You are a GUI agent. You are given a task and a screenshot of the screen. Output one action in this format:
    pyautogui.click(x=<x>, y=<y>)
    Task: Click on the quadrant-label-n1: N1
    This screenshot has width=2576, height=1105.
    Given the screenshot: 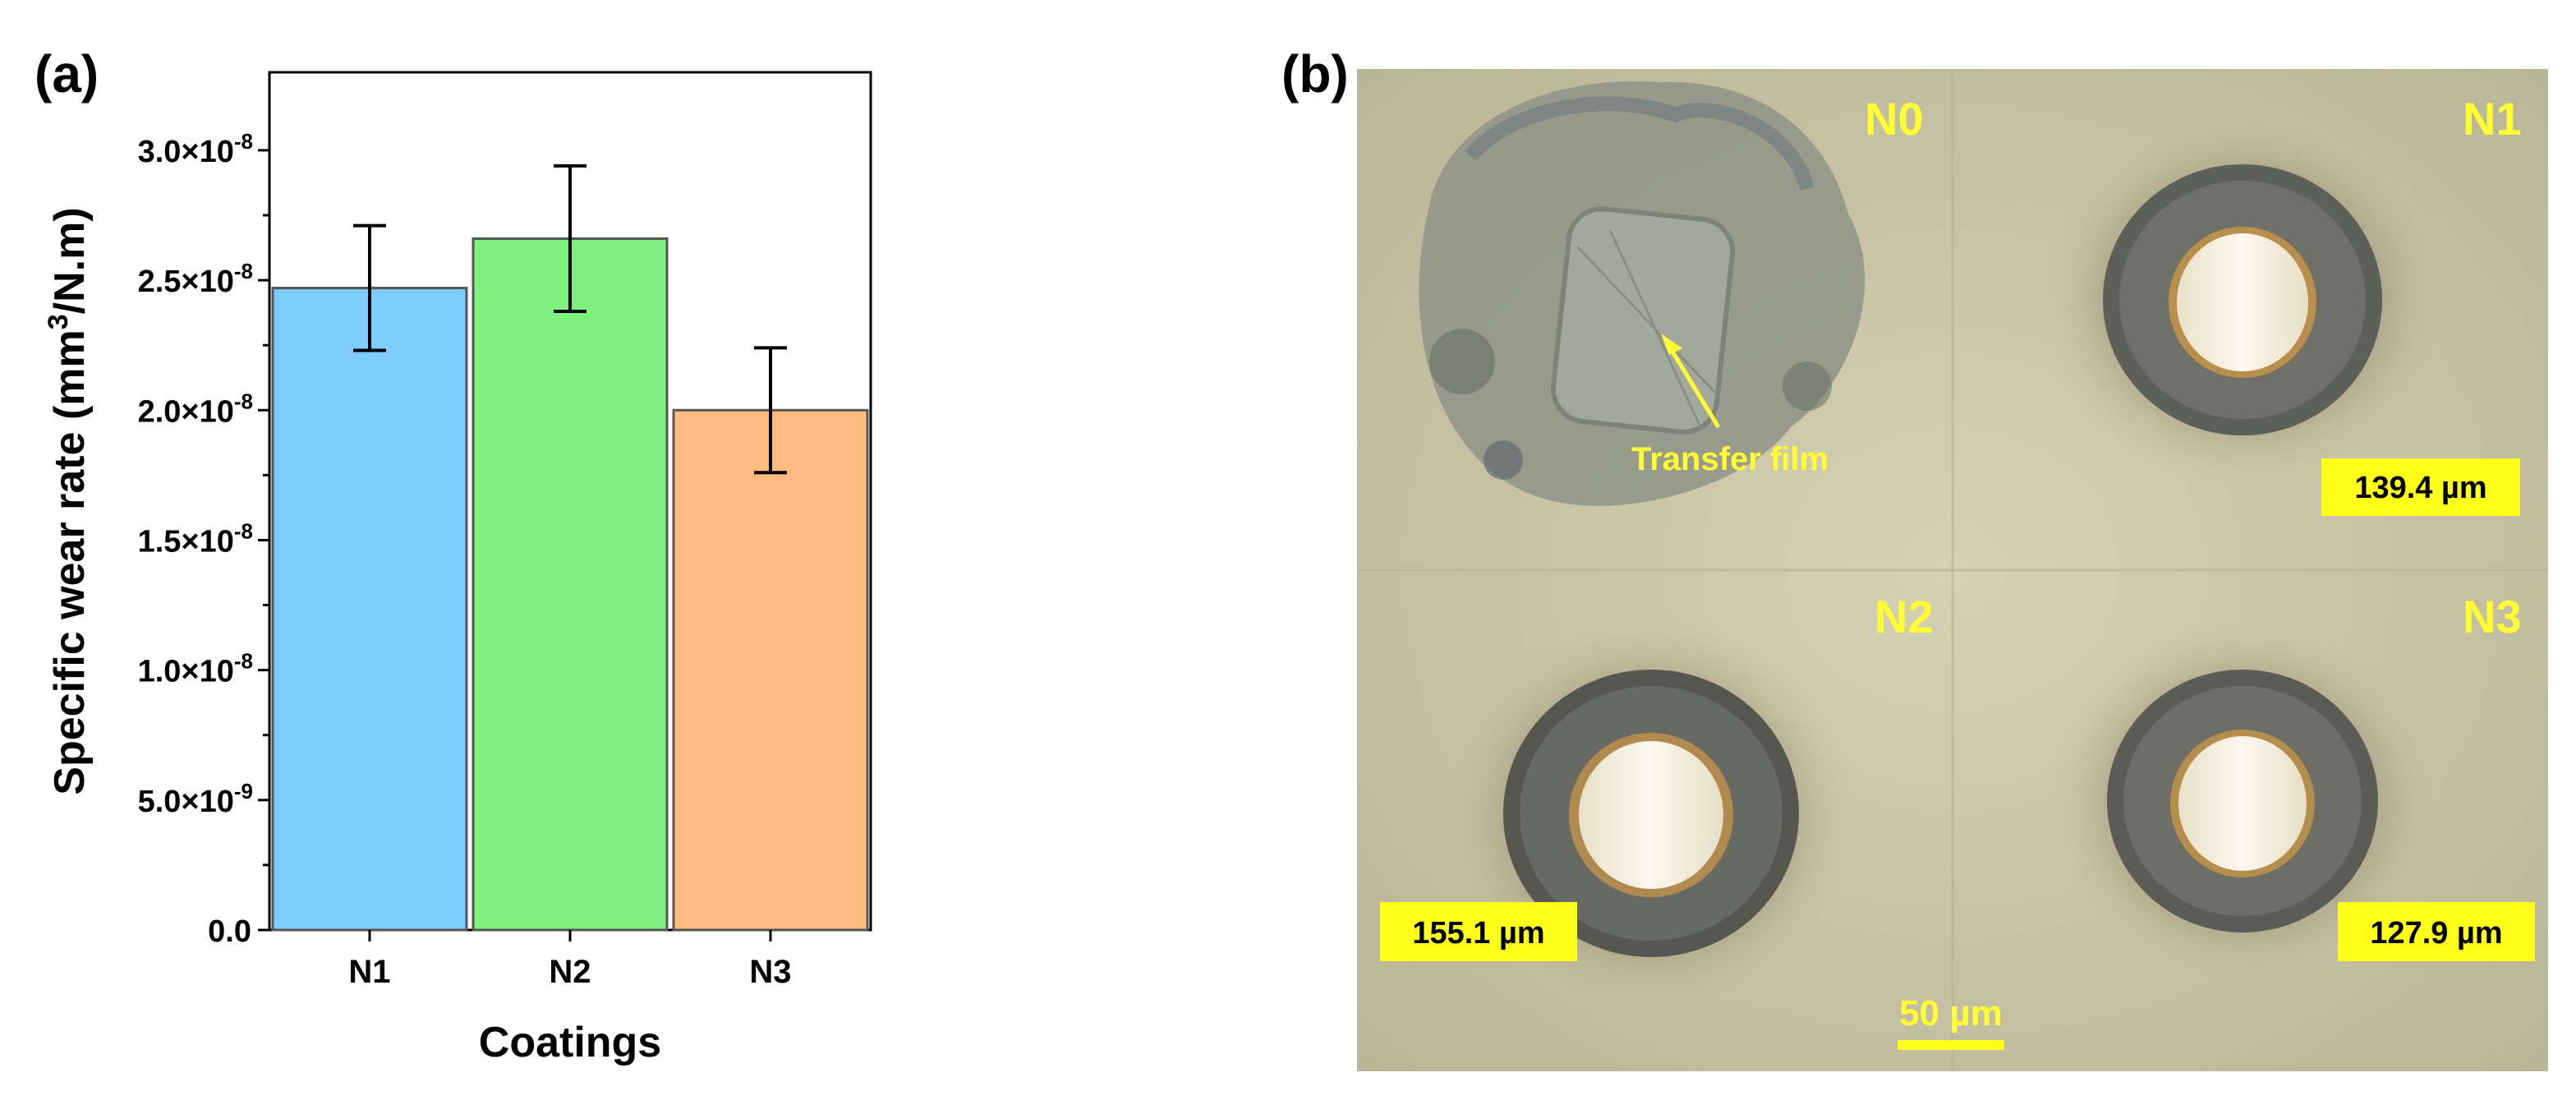 What is the action you would take?
    pyautogui.click(x=2492, y=119)
    